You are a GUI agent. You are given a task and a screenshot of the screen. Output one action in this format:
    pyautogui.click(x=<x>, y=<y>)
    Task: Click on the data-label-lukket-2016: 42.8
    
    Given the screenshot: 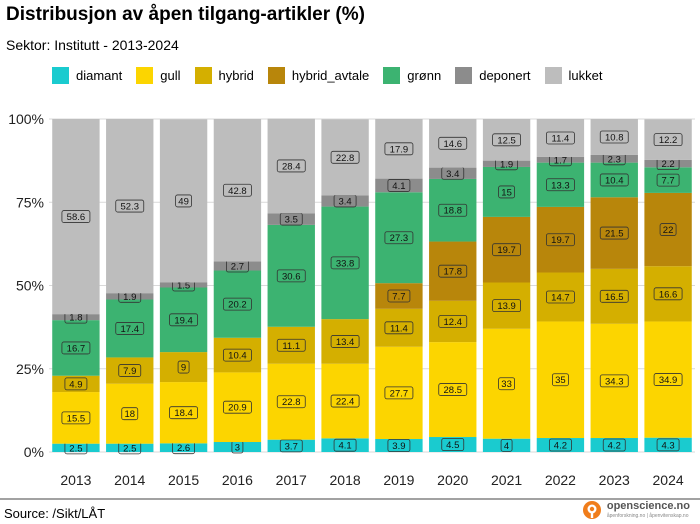 What is the action you would take?
    pyautogui.click(x=237, y=191)
    